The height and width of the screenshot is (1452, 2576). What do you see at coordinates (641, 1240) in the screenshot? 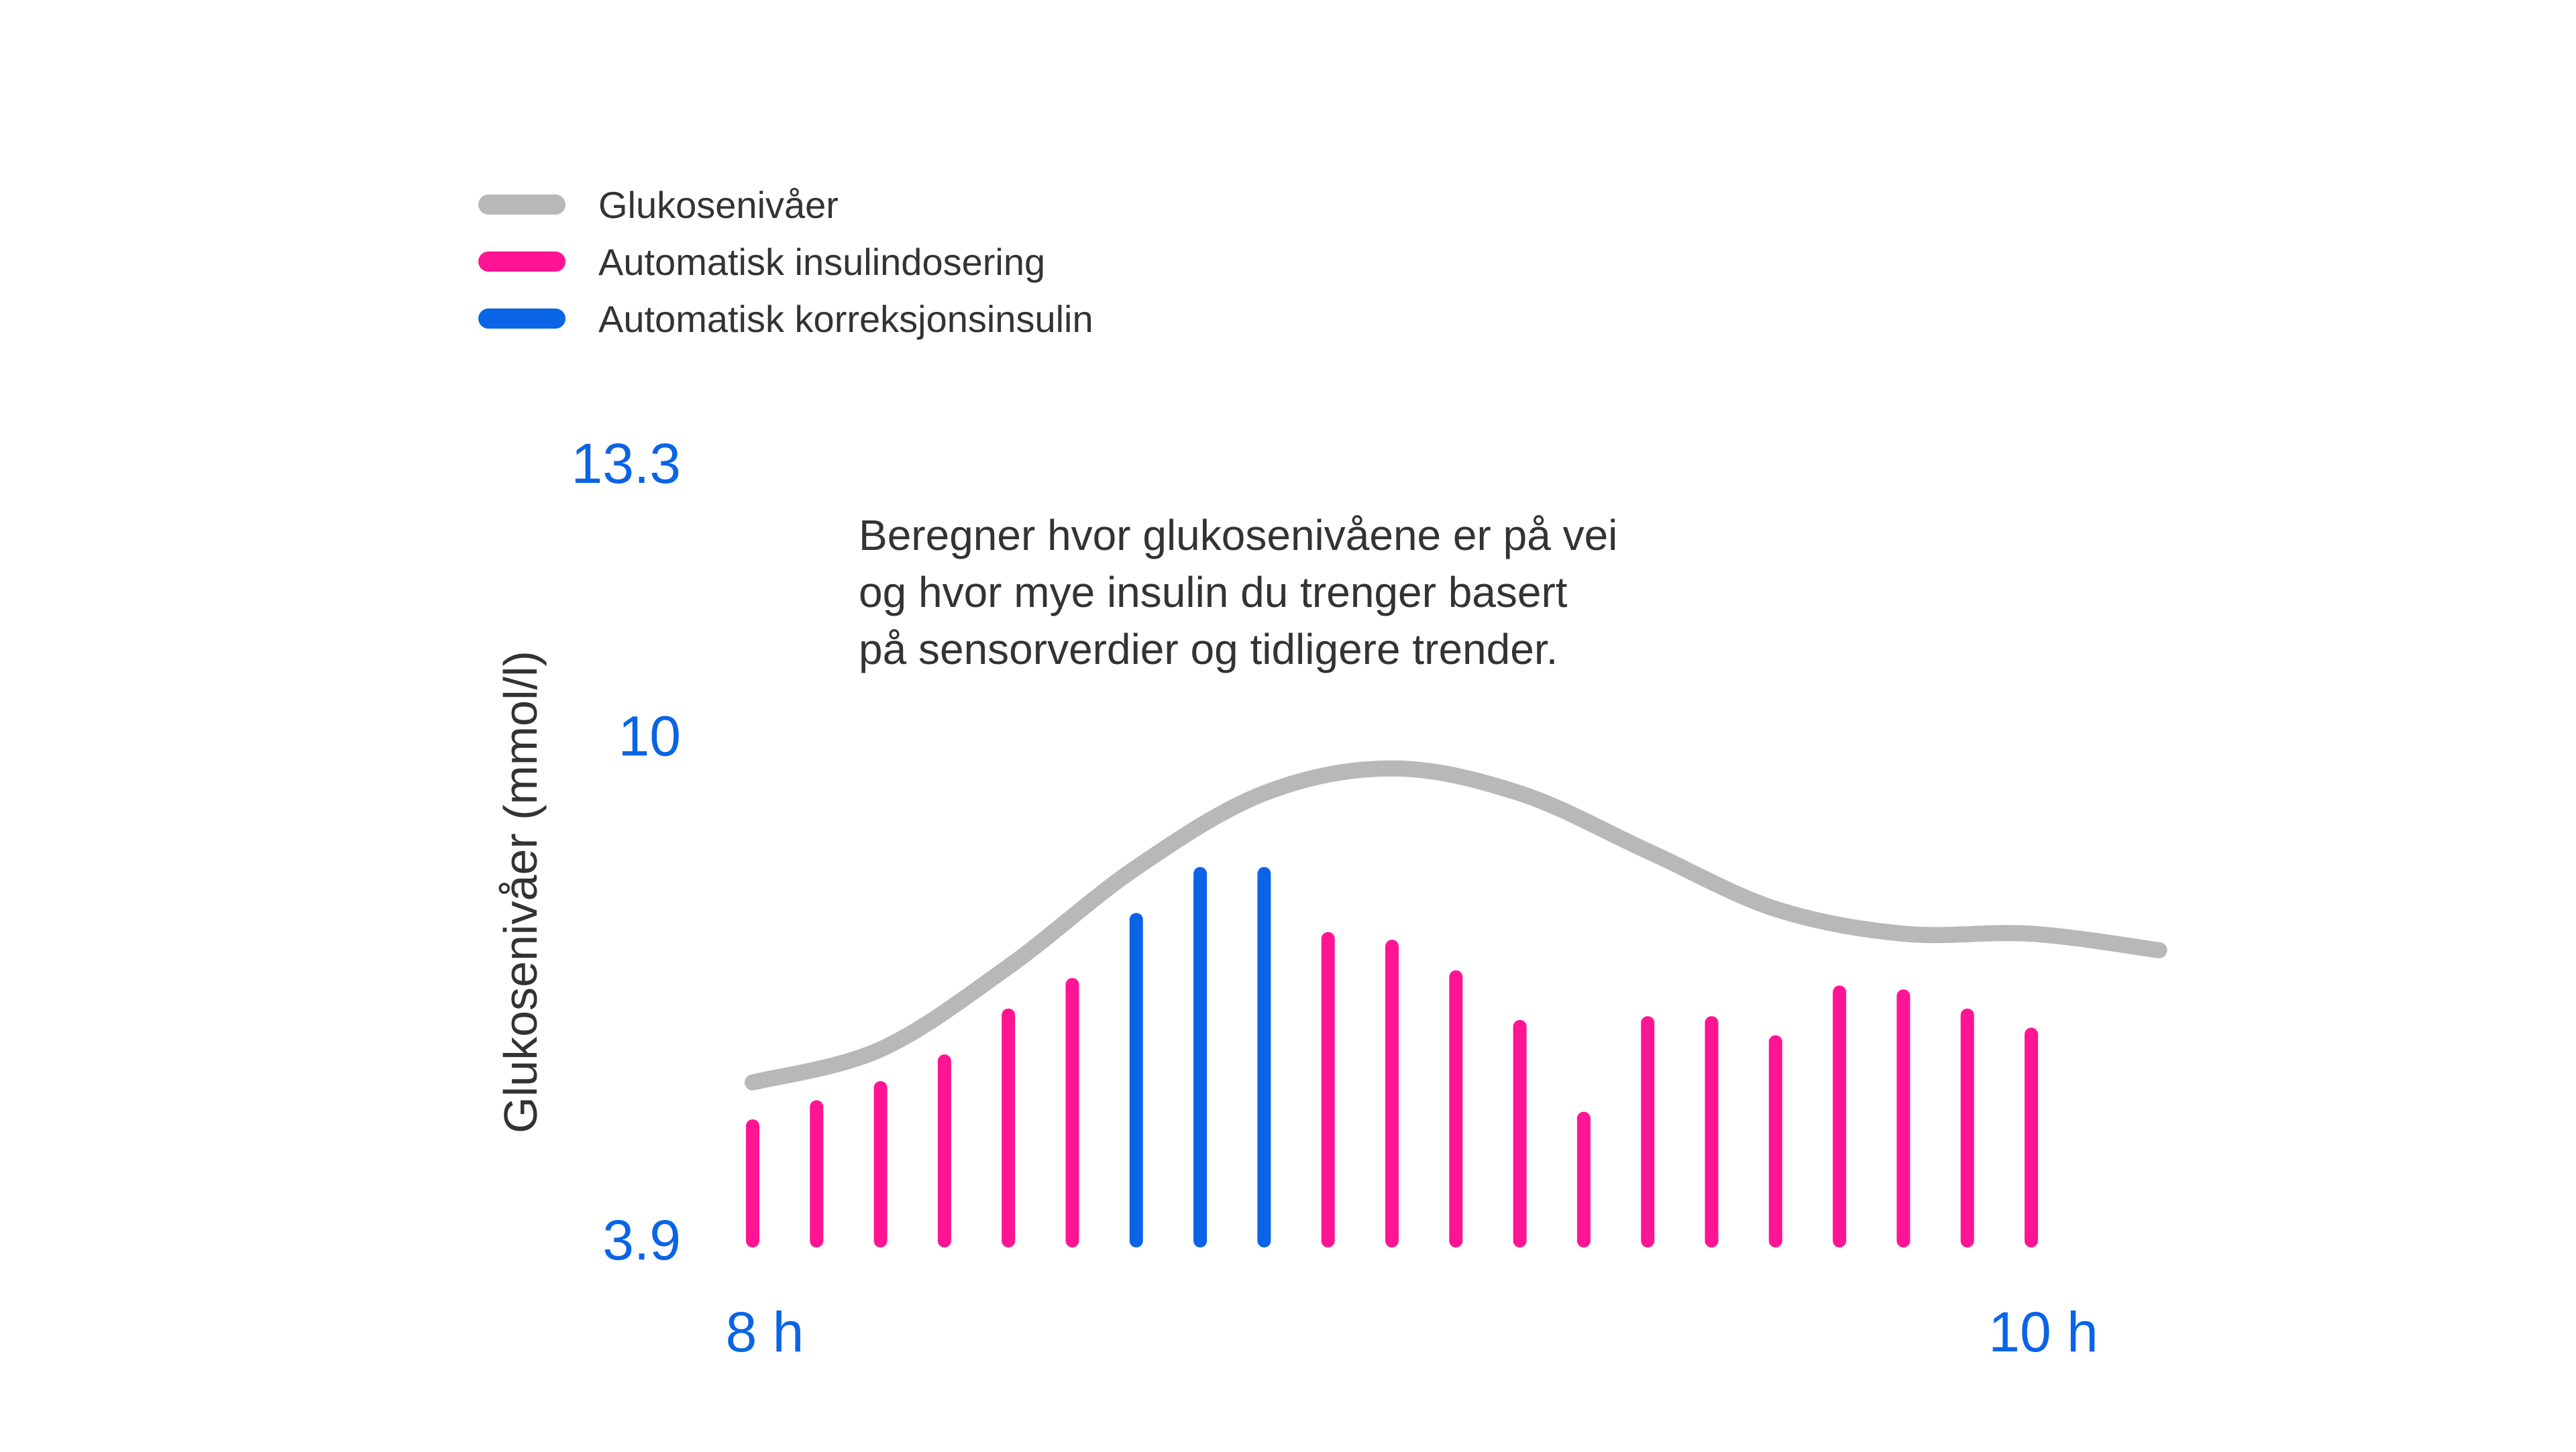
I see `y-tick-label-3: 3.9` at bounding box center [641, 1240].